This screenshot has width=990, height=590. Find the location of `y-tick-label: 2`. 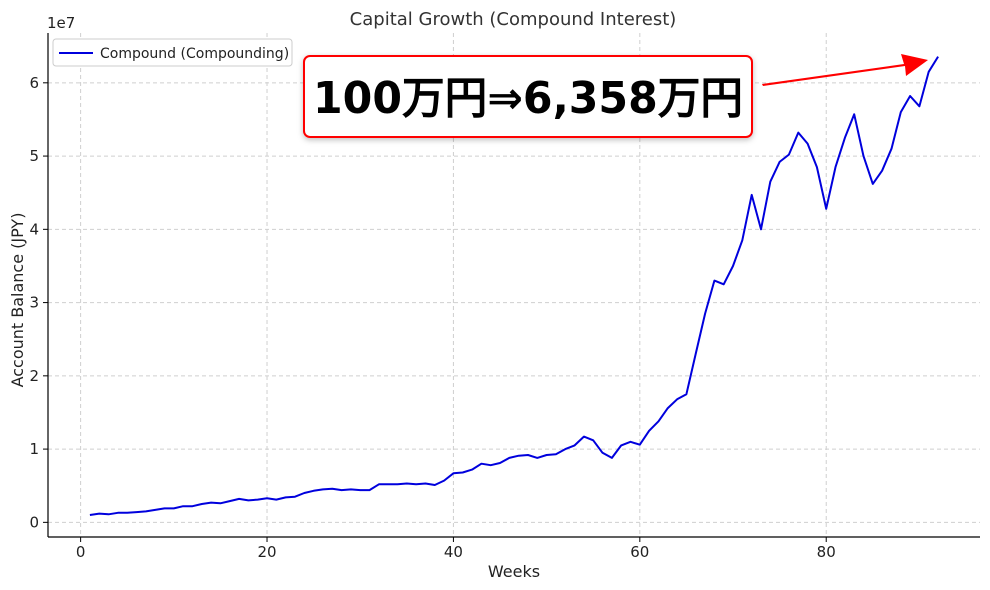

y-tick-label: 2 is located at coordinates (34, 376).